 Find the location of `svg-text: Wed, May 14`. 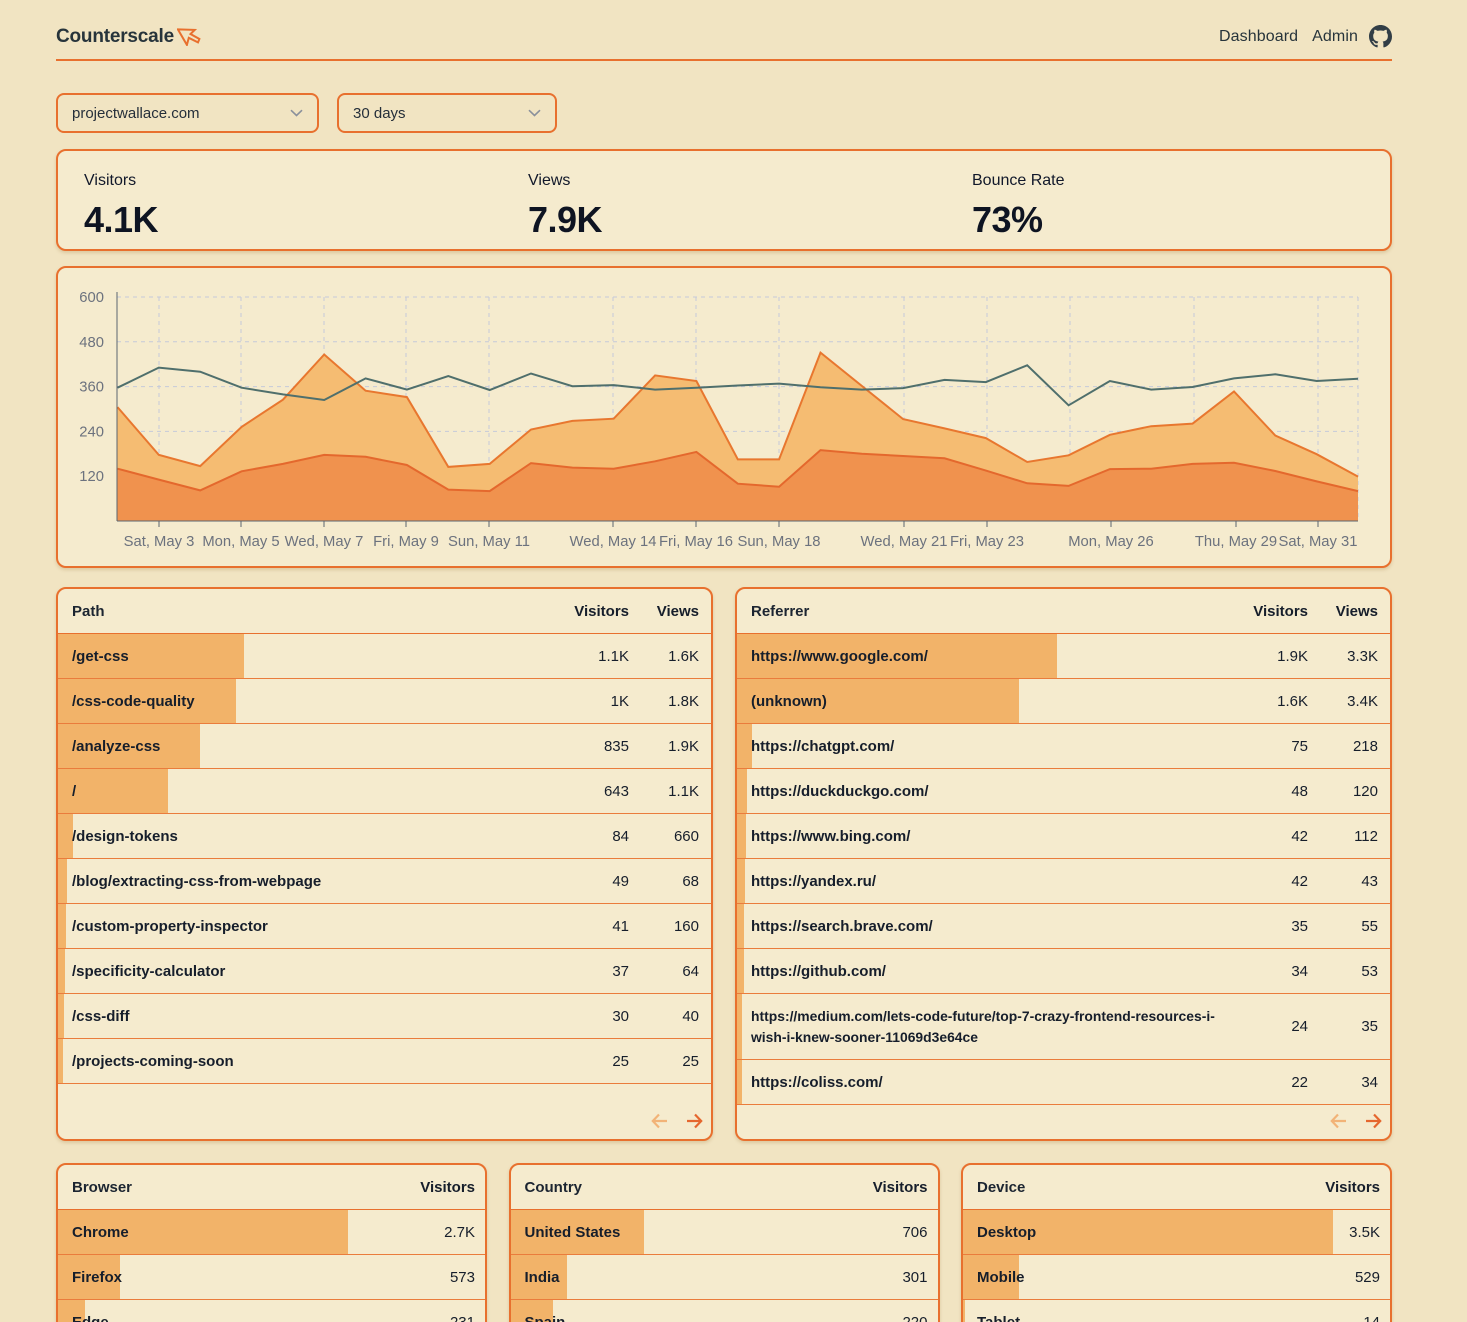

svg-text: Wed, May 14 is located at coordinates (613, 542).